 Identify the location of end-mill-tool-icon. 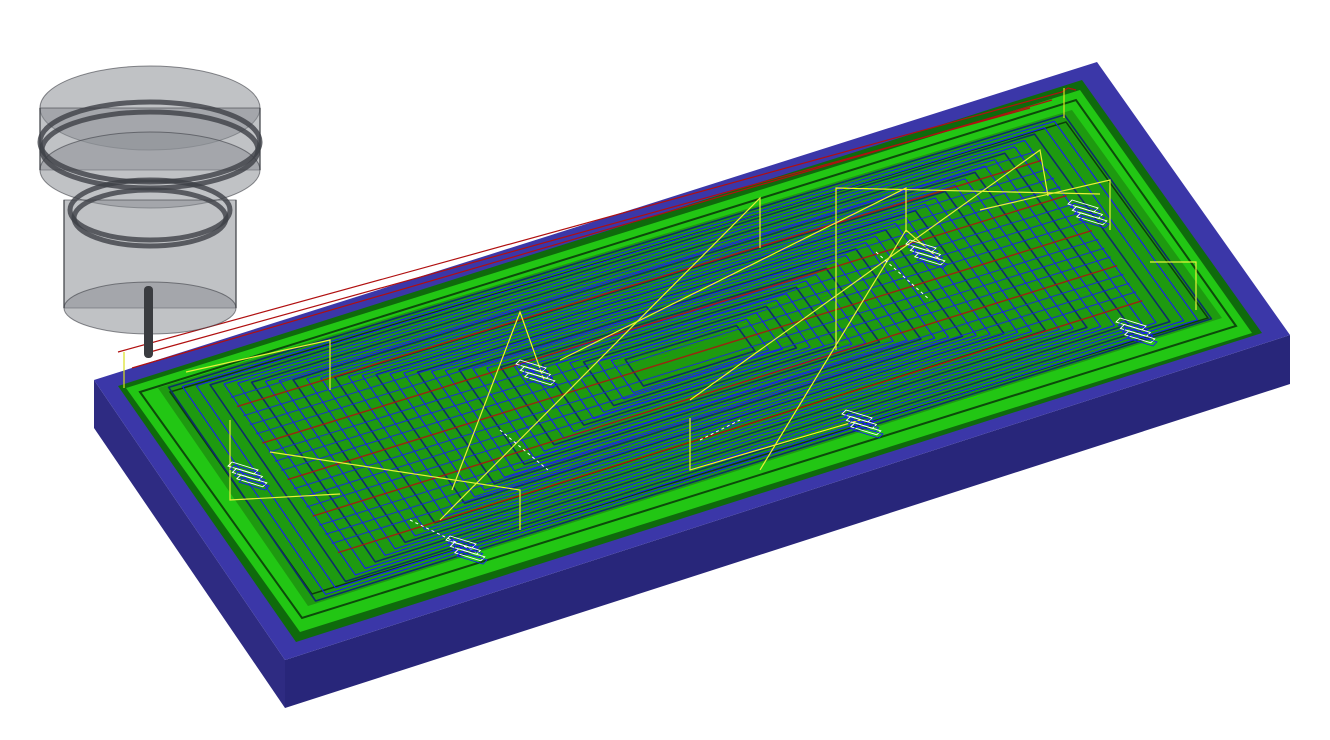
(150, 211).